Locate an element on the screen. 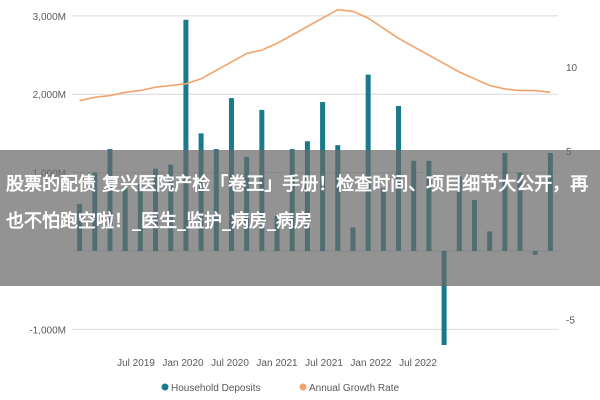 This screenshot has height=400, width=600. x-tick-label: Jul 2021 is located at coordinates (324, 363).